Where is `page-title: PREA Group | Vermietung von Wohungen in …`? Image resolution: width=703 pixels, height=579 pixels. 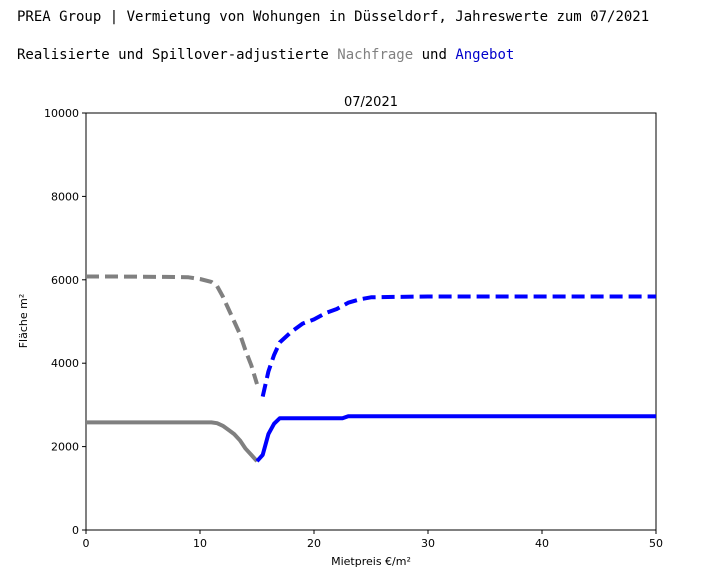 page-title: PREA Group | Vermietung von Wohungen in … is located at coordinates (333, 17).